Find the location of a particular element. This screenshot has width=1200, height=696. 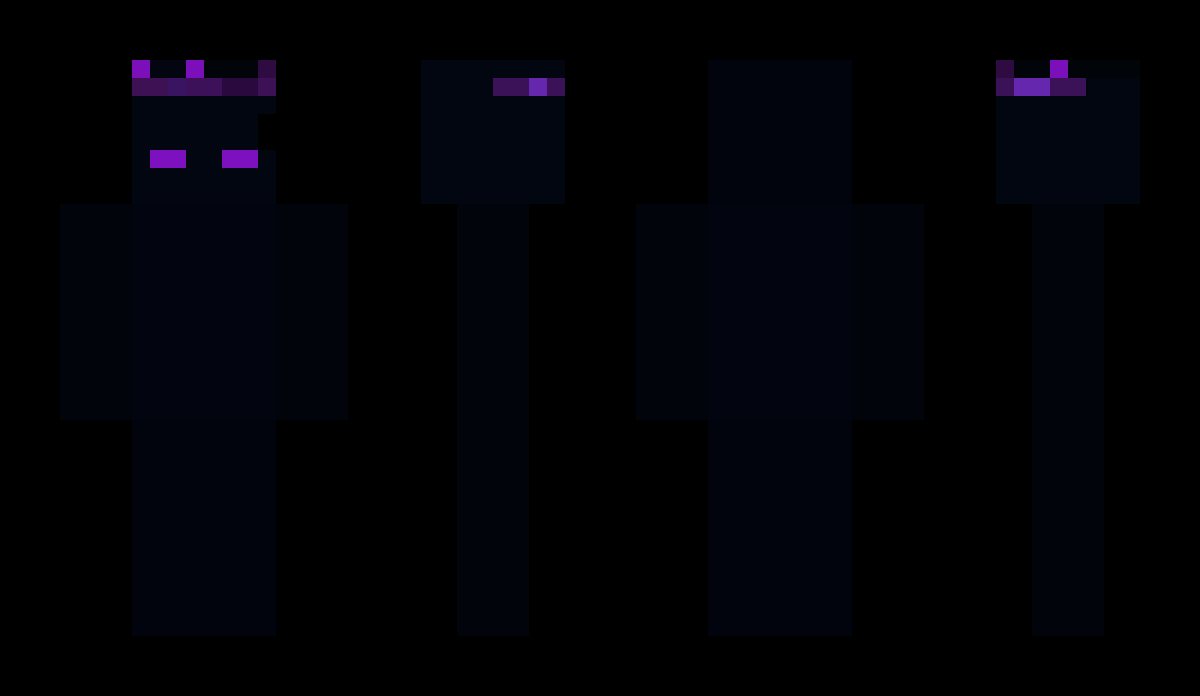

back-view-legs is located at coordinates (780, 528).